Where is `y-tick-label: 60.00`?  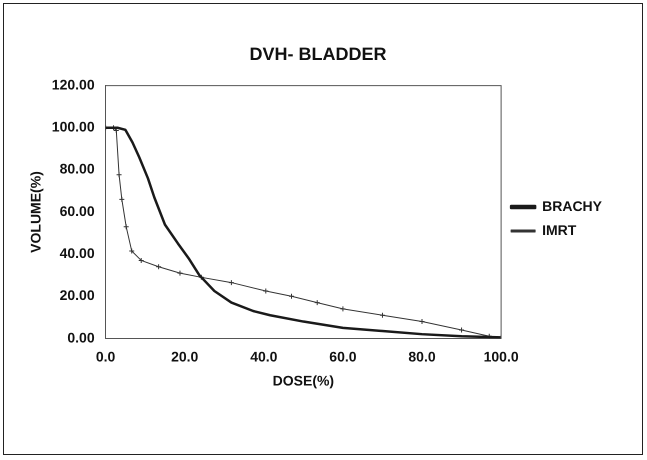 y-tick-label: 60.00 is located at coordinates (77, 210).